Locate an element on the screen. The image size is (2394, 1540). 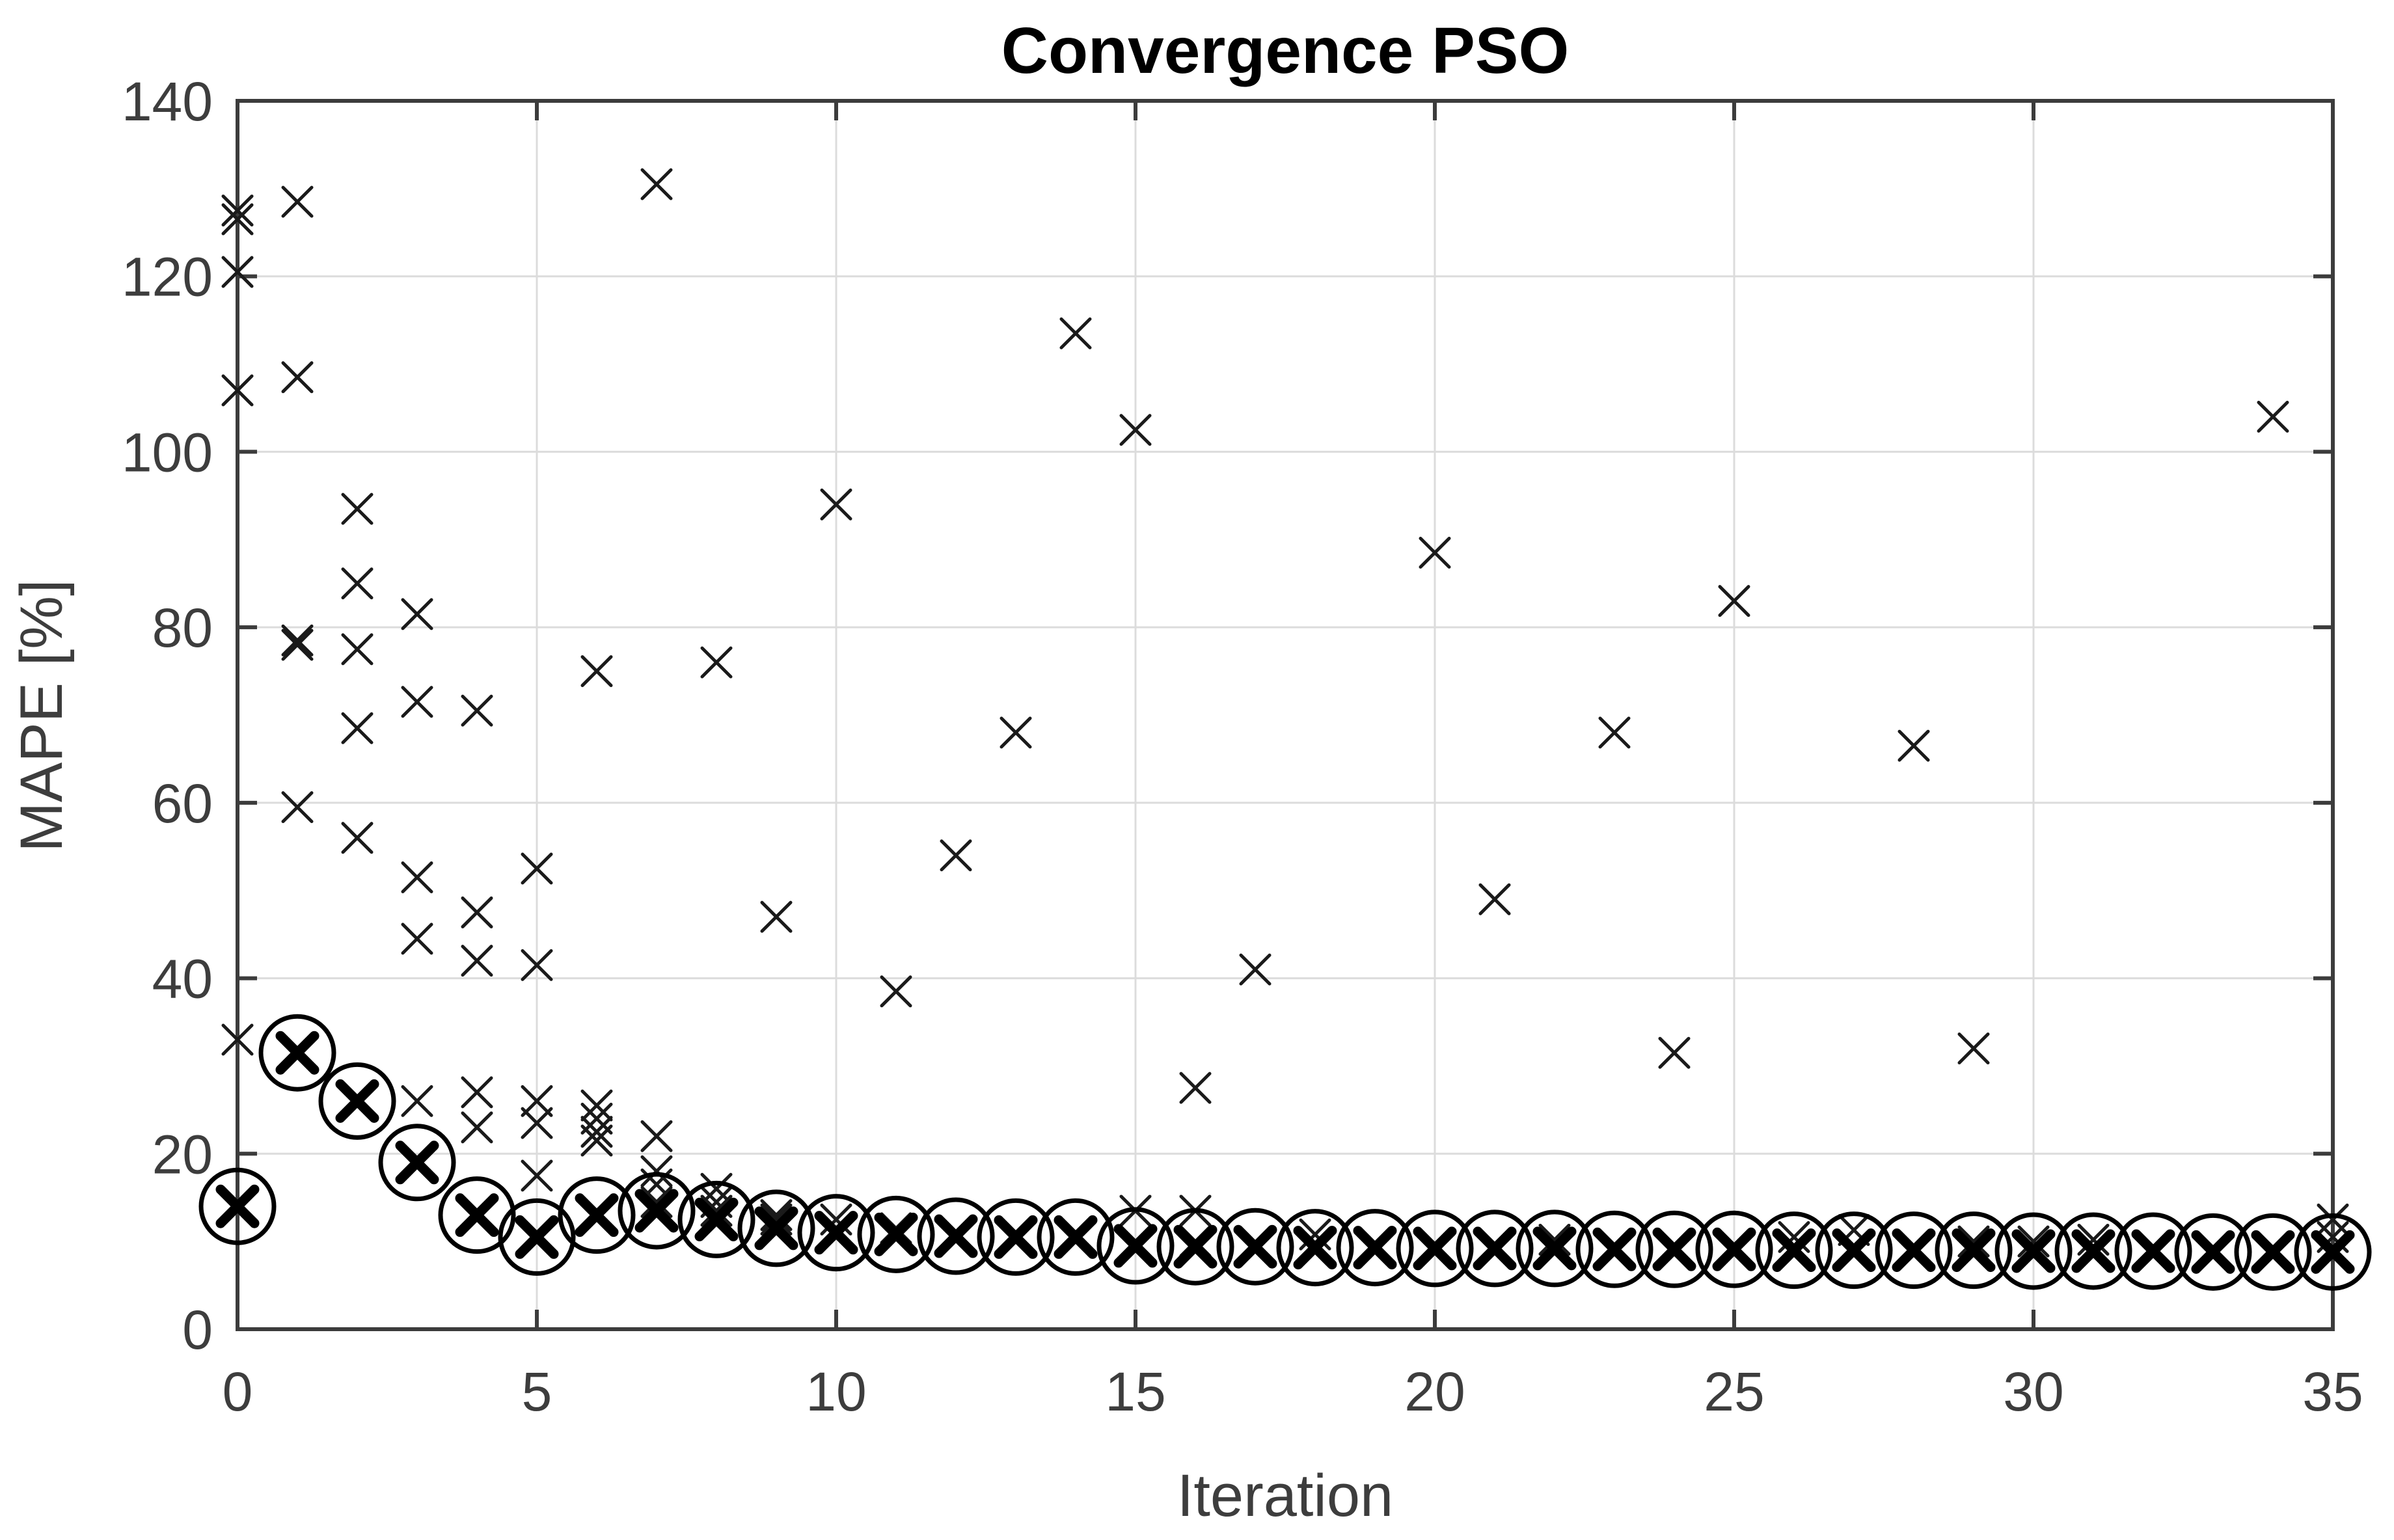
y-tick-label: 120 is located at coordinates (167, 277).